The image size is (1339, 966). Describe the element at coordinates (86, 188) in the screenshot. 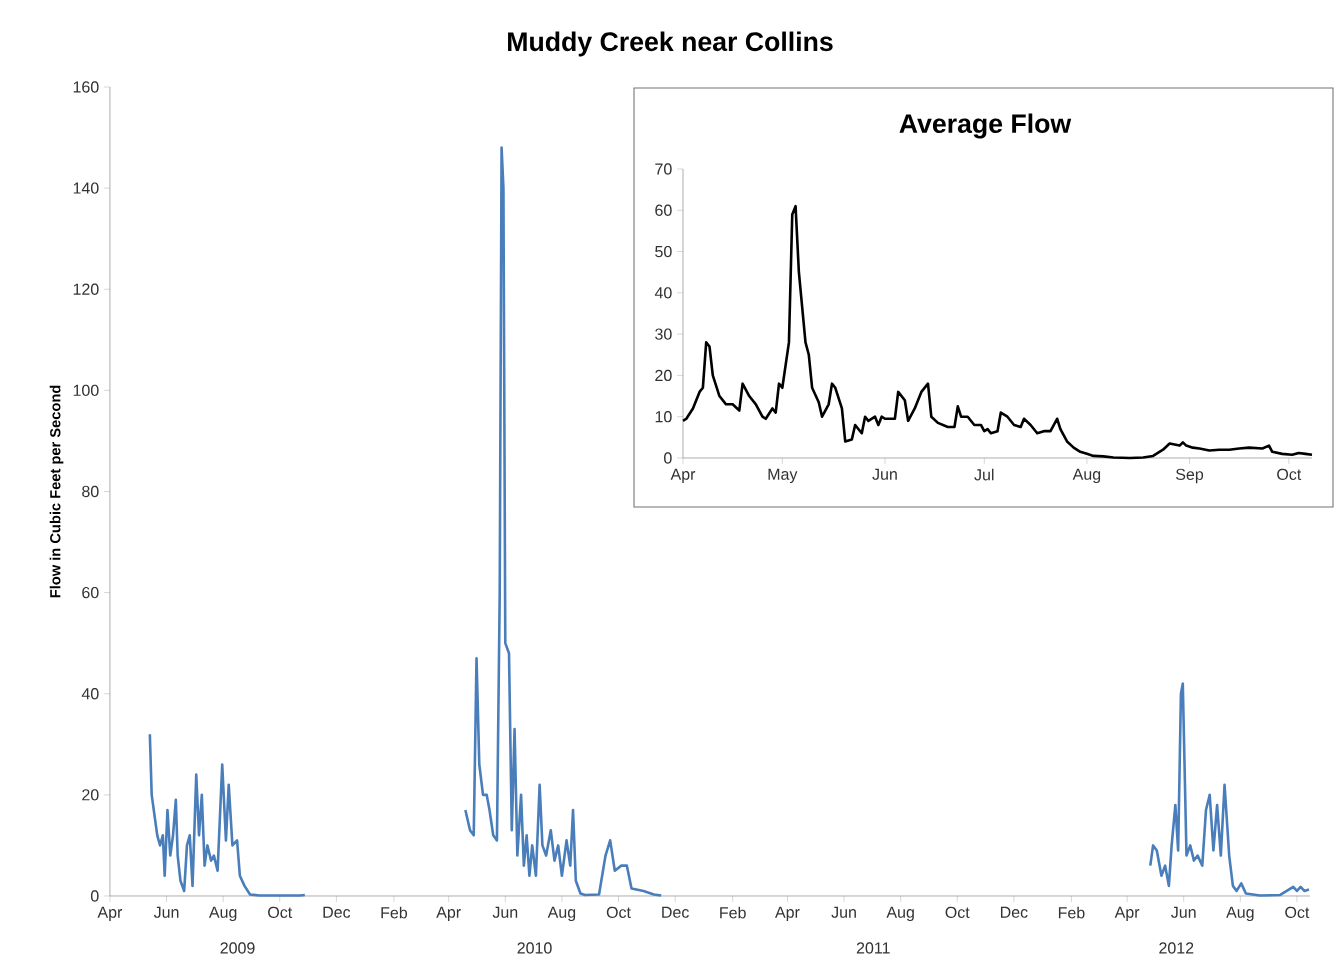

I see `y-tick-label: 140` at that location.